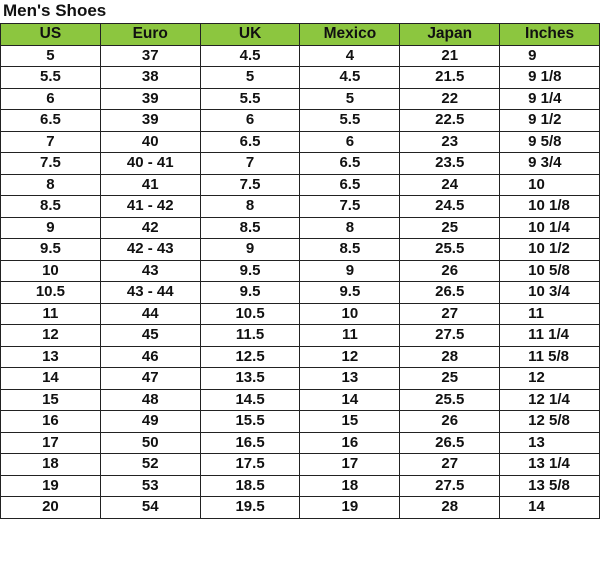  What do you see at coordinates (300, 421) in the screenshot?
I see `table-row: 16 49 15.5 15 26 12 5/8` at bounding box center [300, 421].